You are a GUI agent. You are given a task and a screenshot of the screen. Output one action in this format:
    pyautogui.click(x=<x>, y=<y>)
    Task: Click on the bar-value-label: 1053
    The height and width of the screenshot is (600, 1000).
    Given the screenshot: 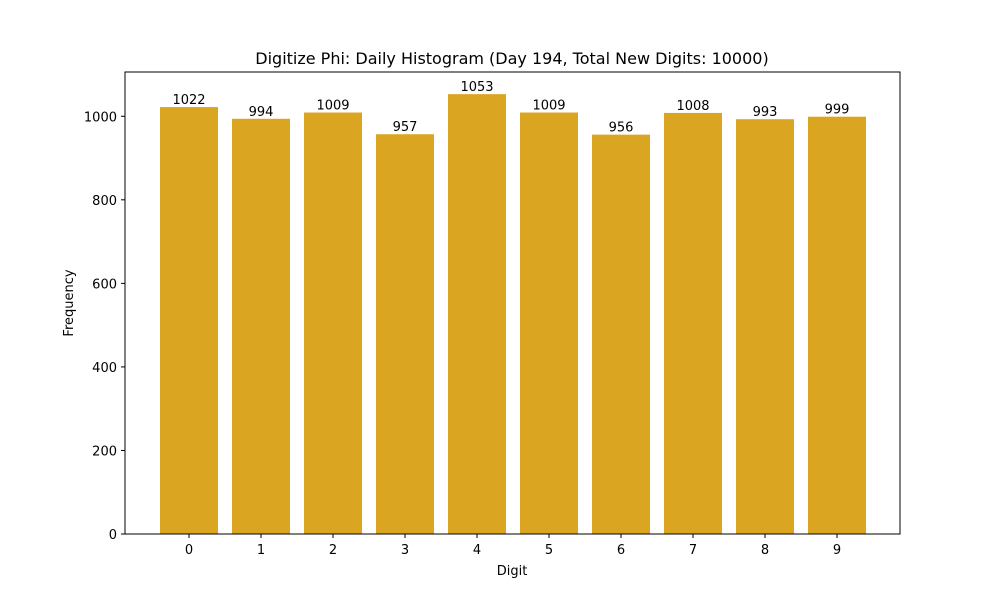 What is the action you would take?
    pyautogui.click(x=476, y=87)
    